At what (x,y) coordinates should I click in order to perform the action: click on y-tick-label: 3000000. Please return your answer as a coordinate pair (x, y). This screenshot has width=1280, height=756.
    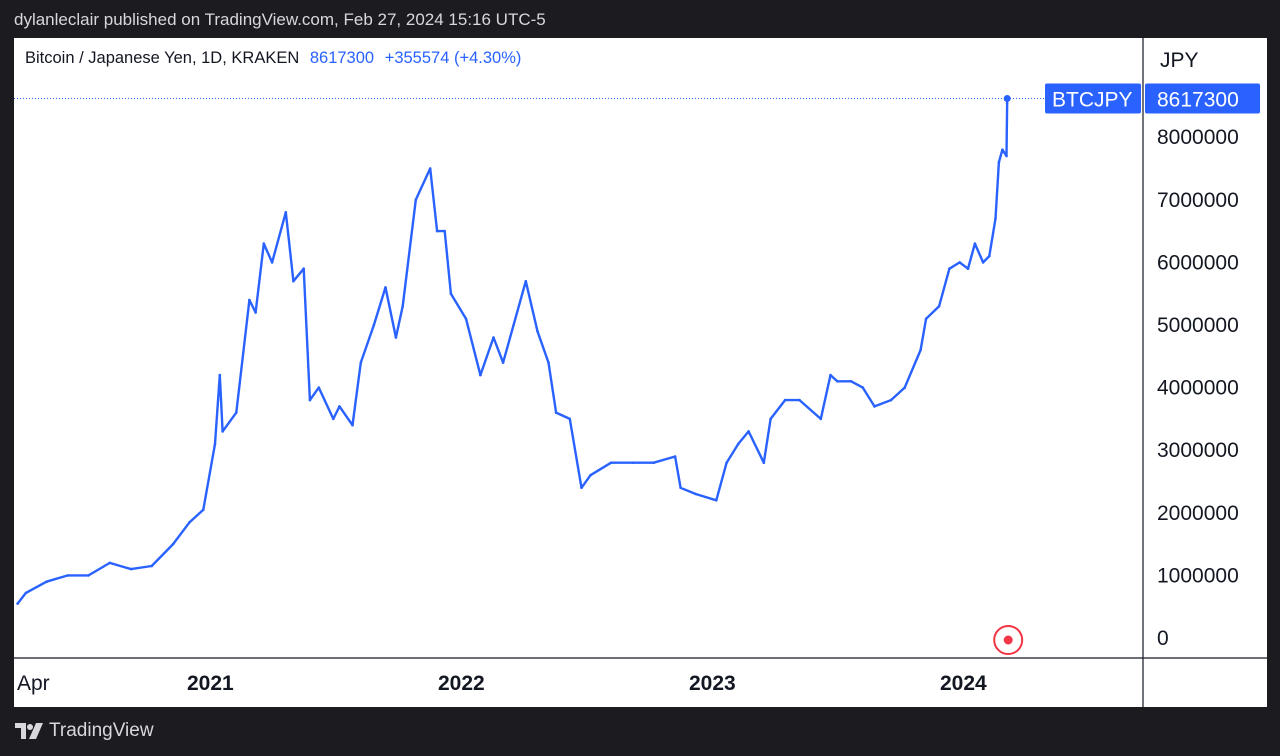
    Looking at the image, I should click on (1198, 450).